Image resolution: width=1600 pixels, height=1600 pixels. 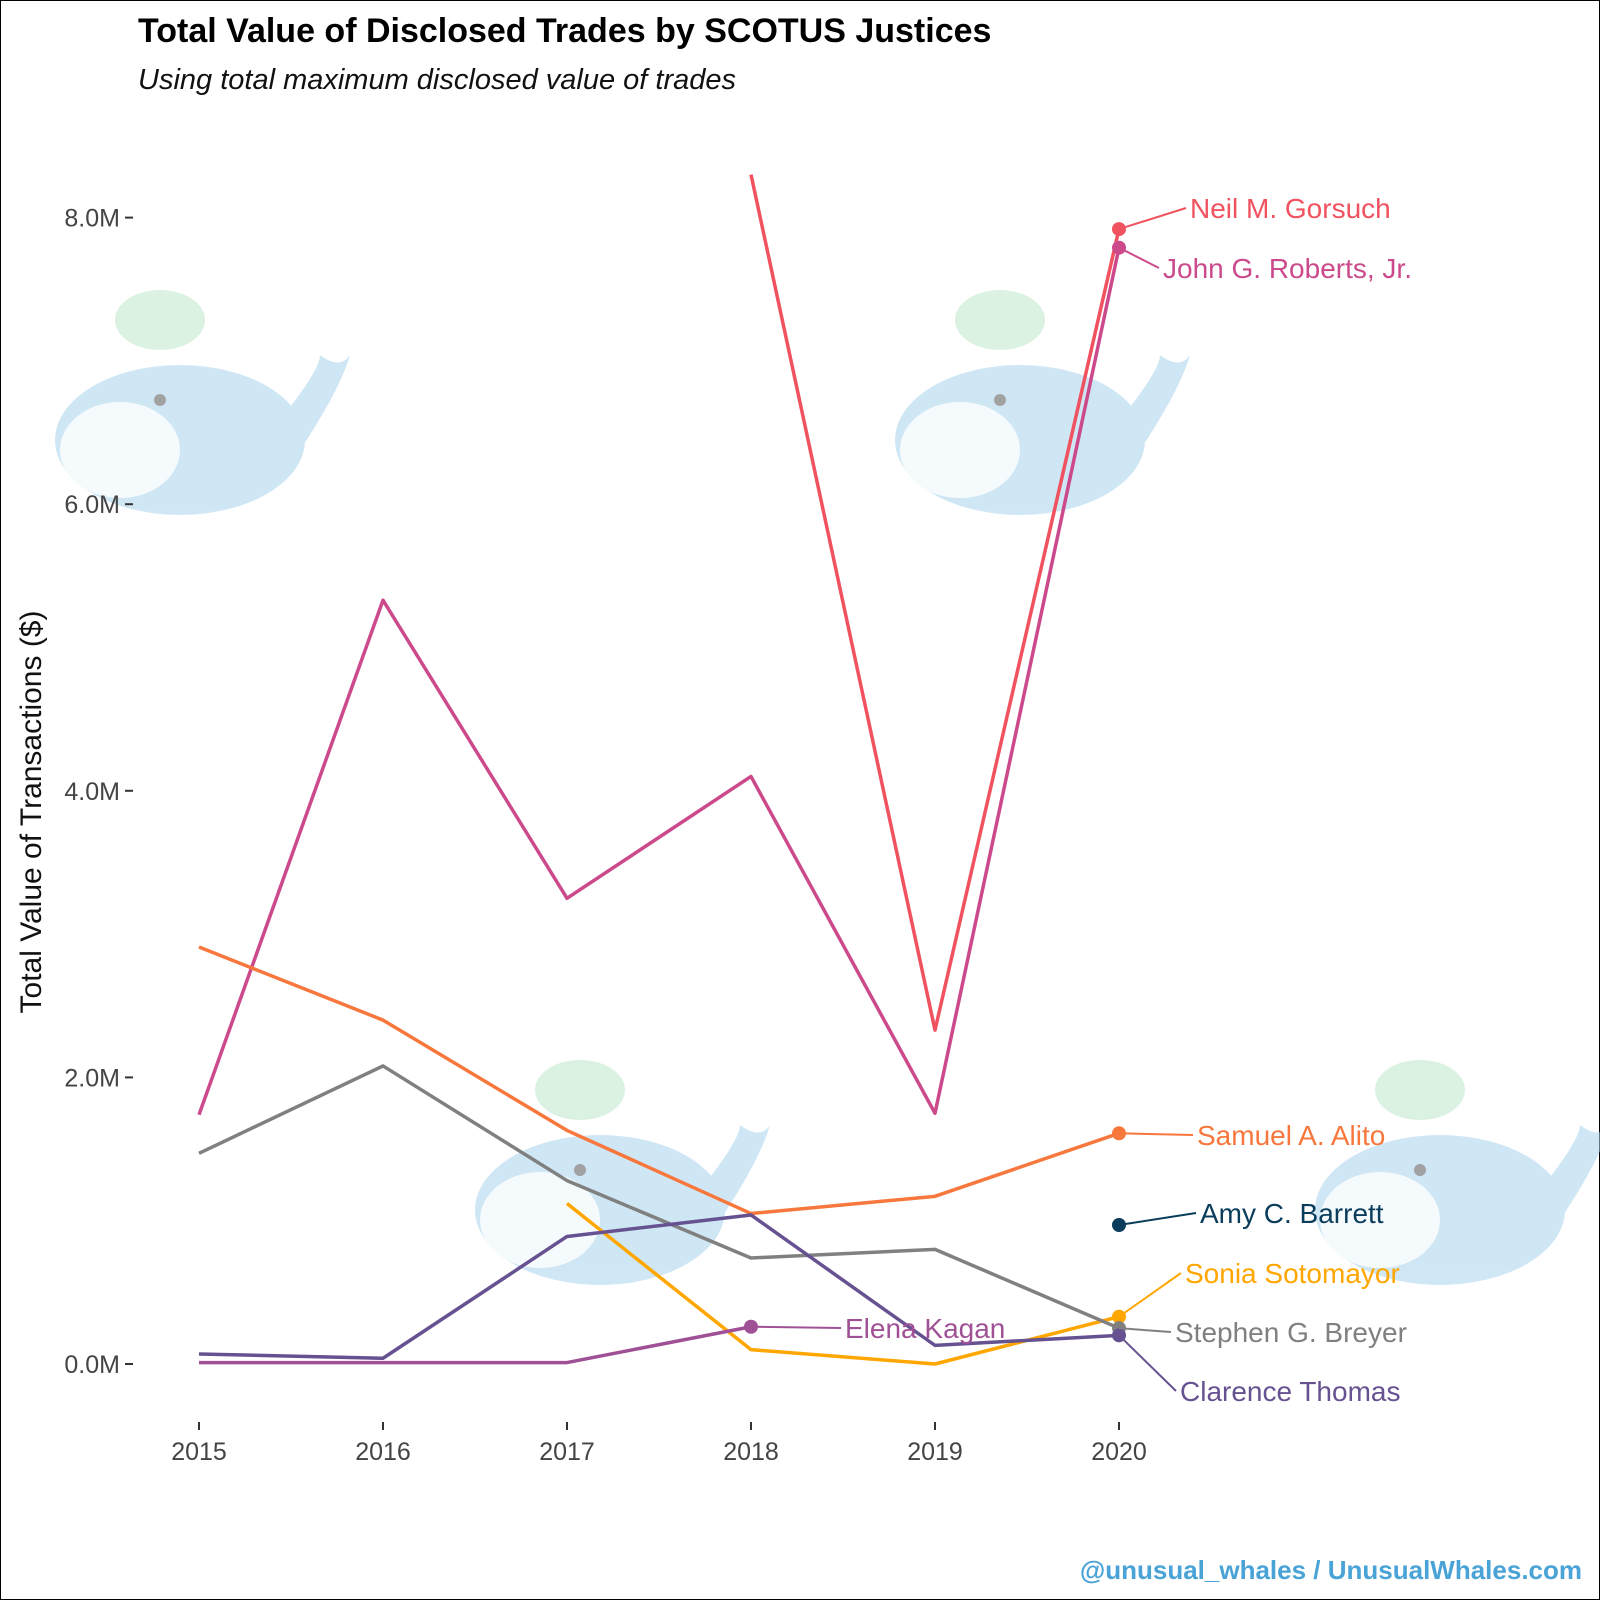 What do you see at coordinates (1292, 1213) in the screenshot?
I see `series-label-amy-c-barrett: Amy C. Barrett` at bounding box center [1292, 1213].